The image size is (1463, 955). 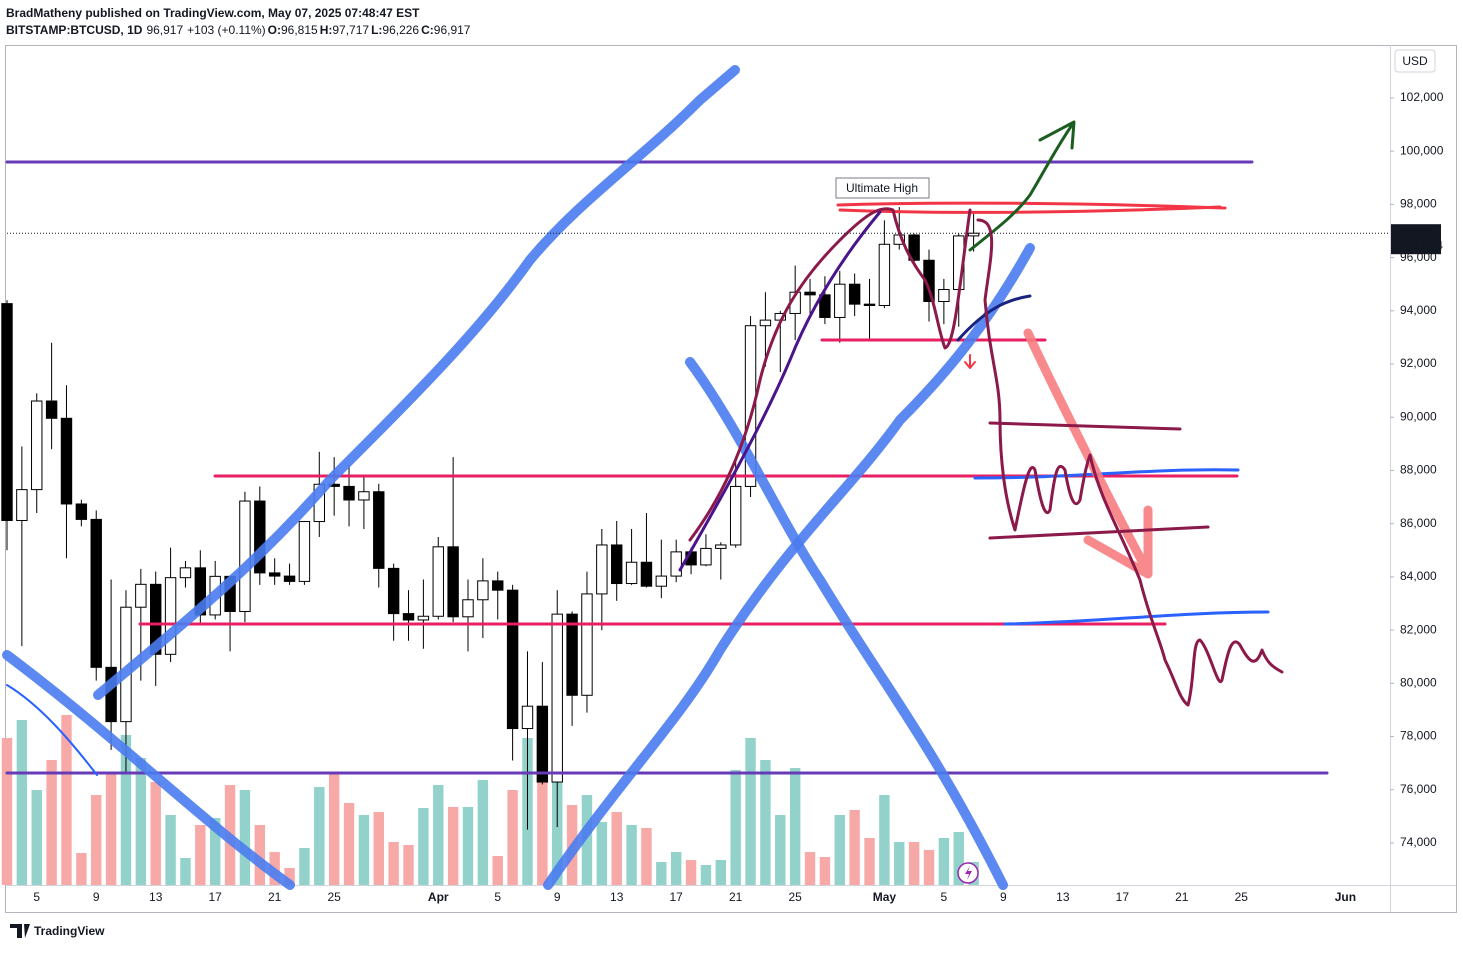 I want to click on price-label: 96,917, so click(x=1416, y=232).